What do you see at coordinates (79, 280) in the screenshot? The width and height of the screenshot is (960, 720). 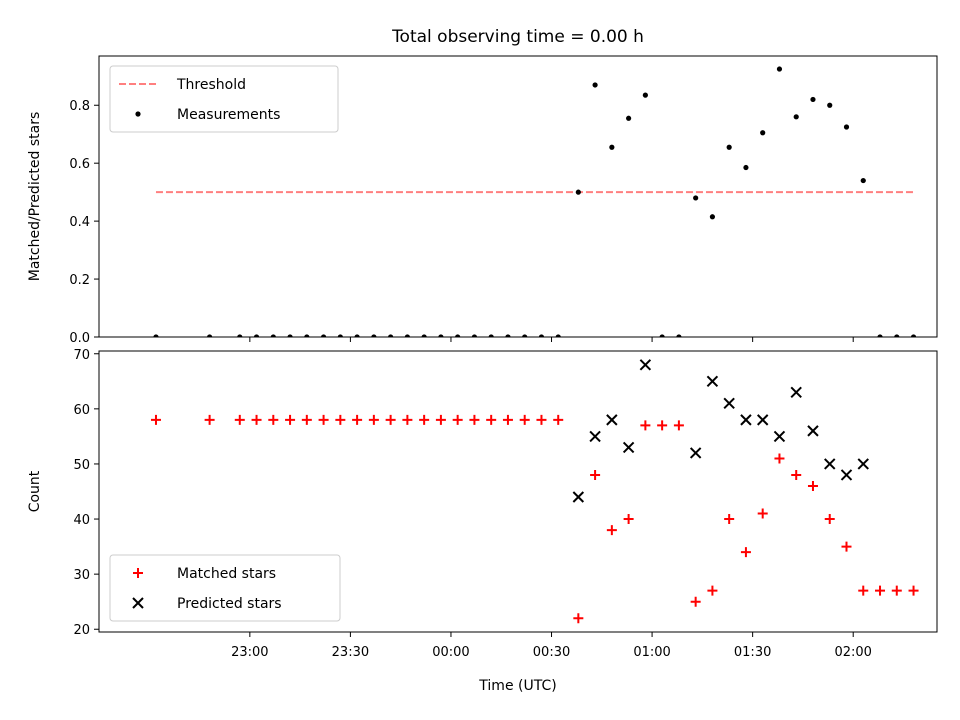 I see `y-tick-label: 0.2` at bounding box center [79, 280].